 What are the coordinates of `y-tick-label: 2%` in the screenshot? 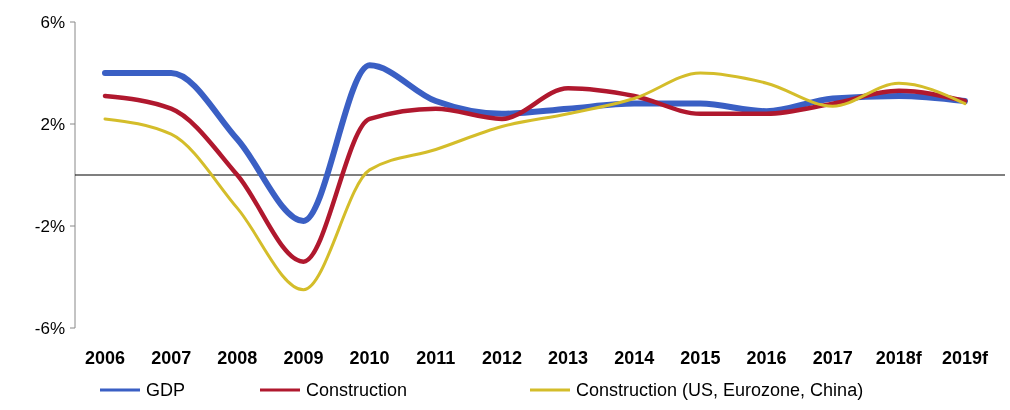 It's located at (52, 124).